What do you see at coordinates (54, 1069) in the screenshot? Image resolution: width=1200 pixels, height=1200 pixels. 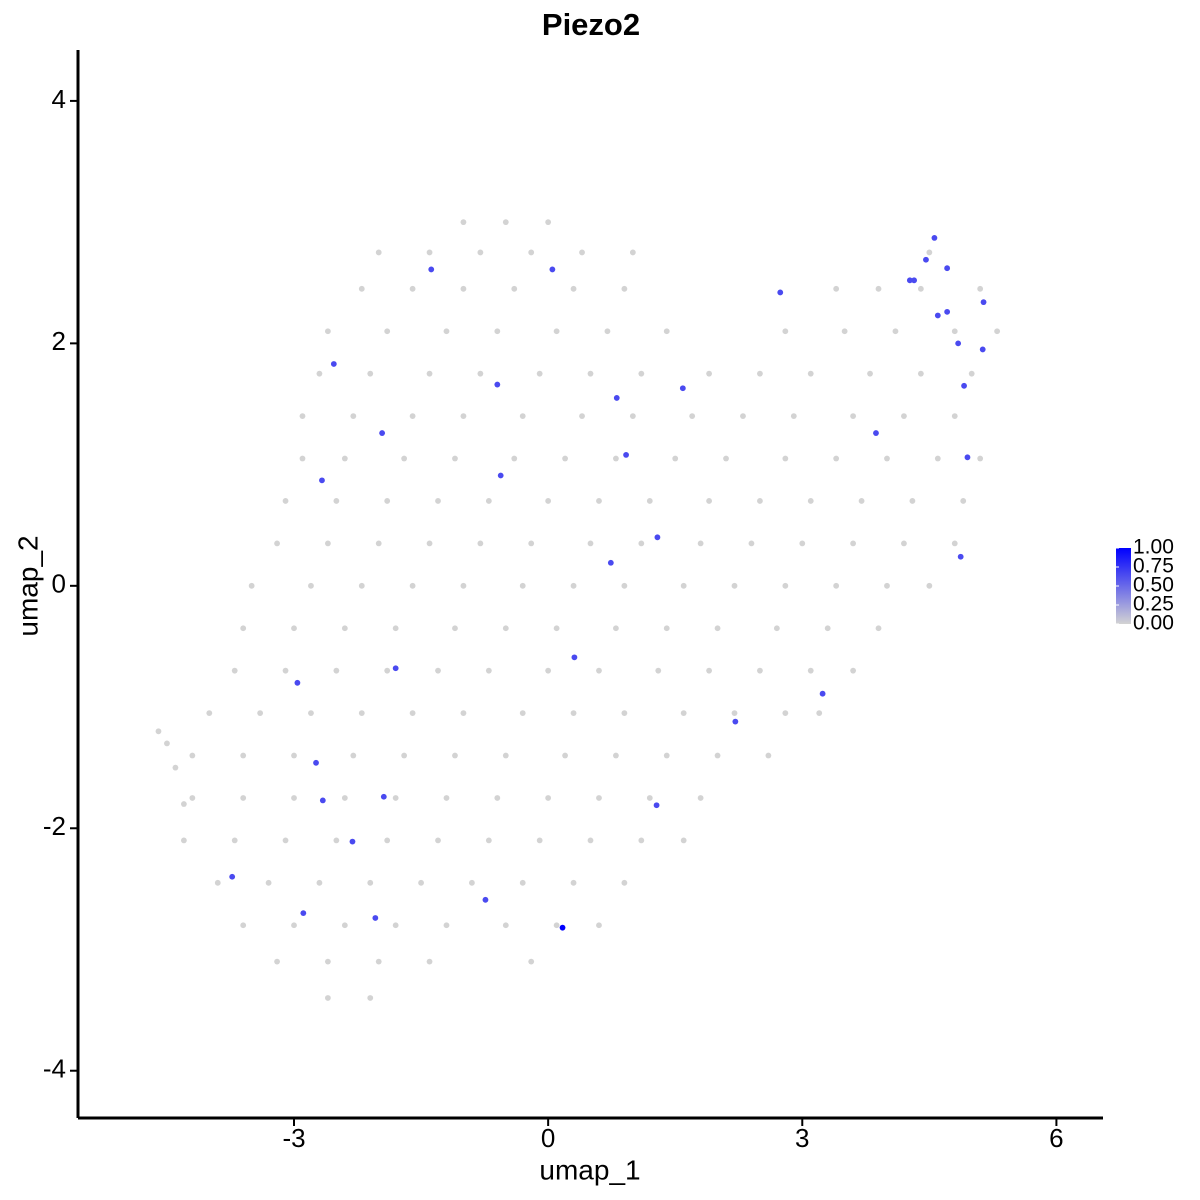 I see `y-tick-label: -4` at bounding box center [54, 1069].